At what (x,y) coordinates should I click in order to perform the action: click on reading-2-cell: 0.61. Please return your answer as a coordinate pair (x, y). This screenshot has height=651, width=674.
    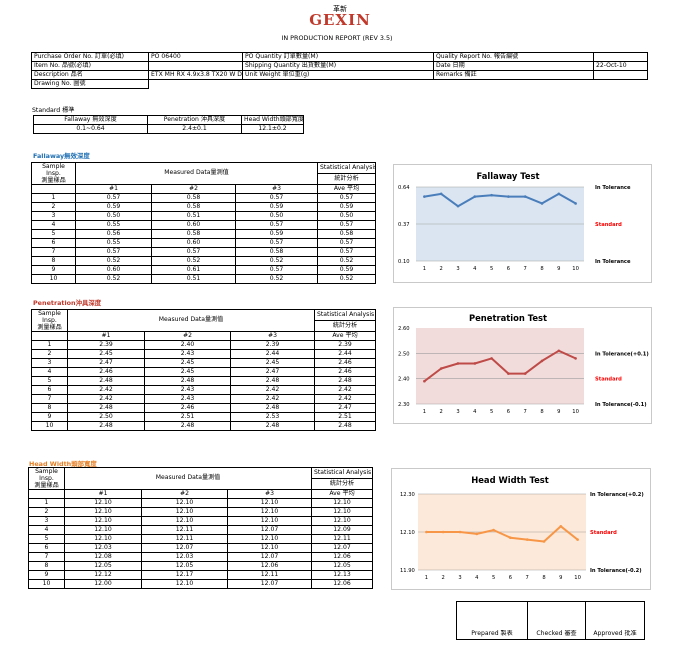
    Looking at the image, I should click on (193, 270).